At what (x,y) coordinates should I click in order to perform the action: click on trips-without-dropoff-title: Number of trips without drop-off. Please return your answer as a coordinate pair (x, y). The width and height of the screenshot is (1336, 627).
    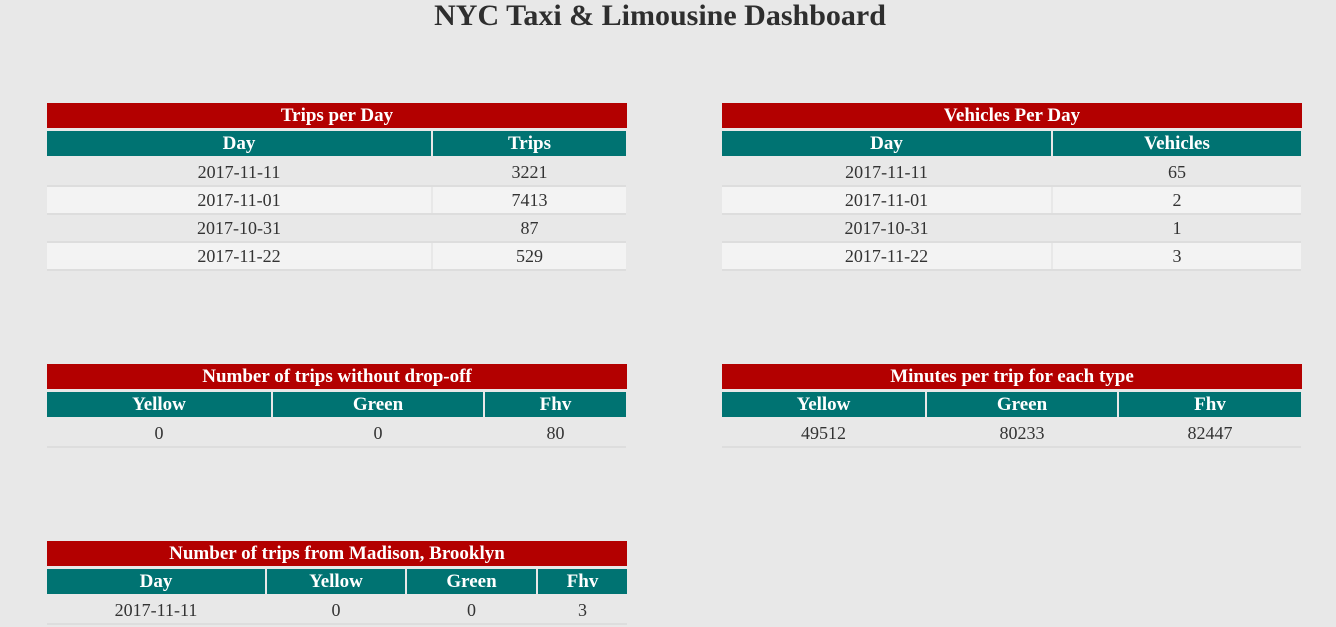
    Looking at the image, I should click on (337, 376).